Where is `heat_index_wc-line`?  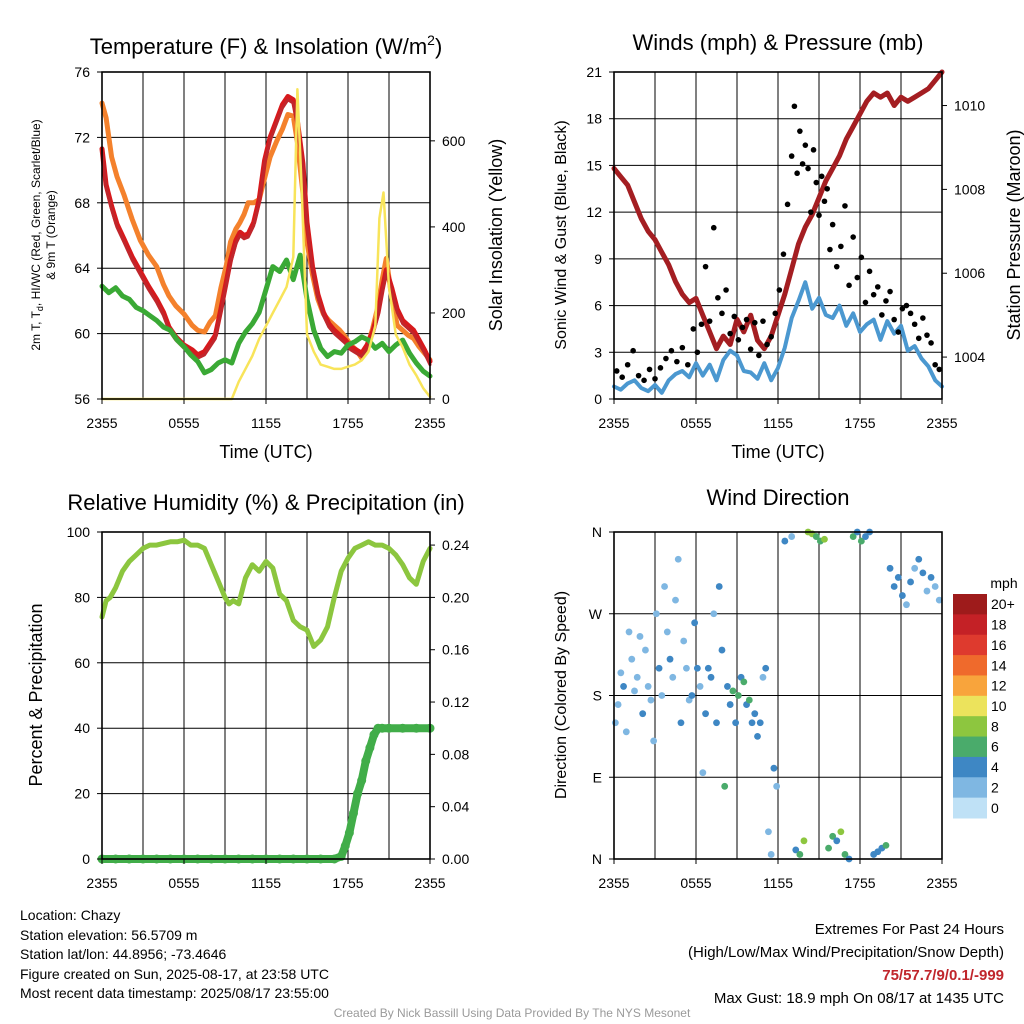
heat_index_wc-line is located at coordinates (266, 232).